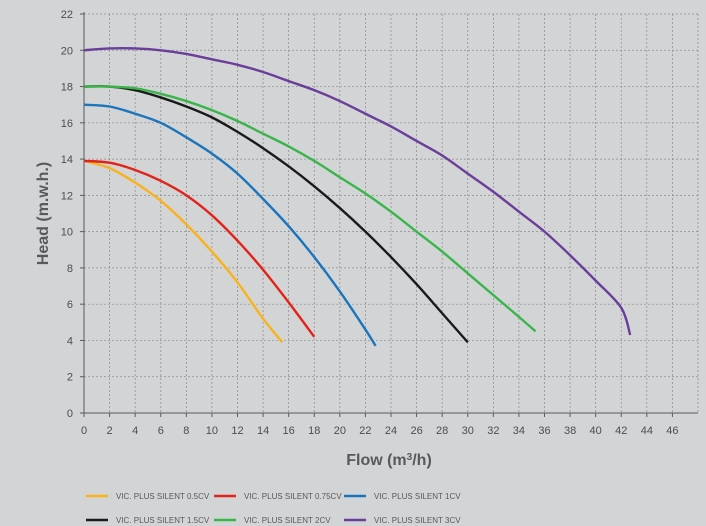  I want to click on y-tick-label: 0, so click(70, 414).